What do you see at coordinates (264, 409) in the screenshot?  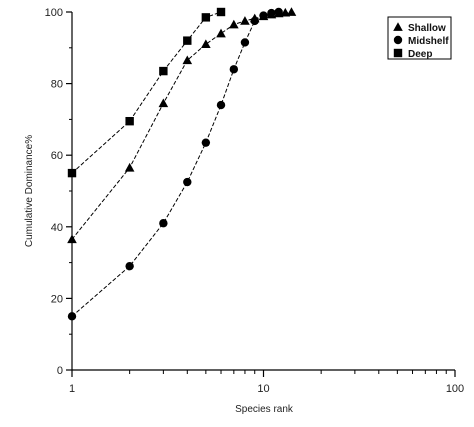 I see `x-axis-title: Species rank` at bounding box center [264, 409].